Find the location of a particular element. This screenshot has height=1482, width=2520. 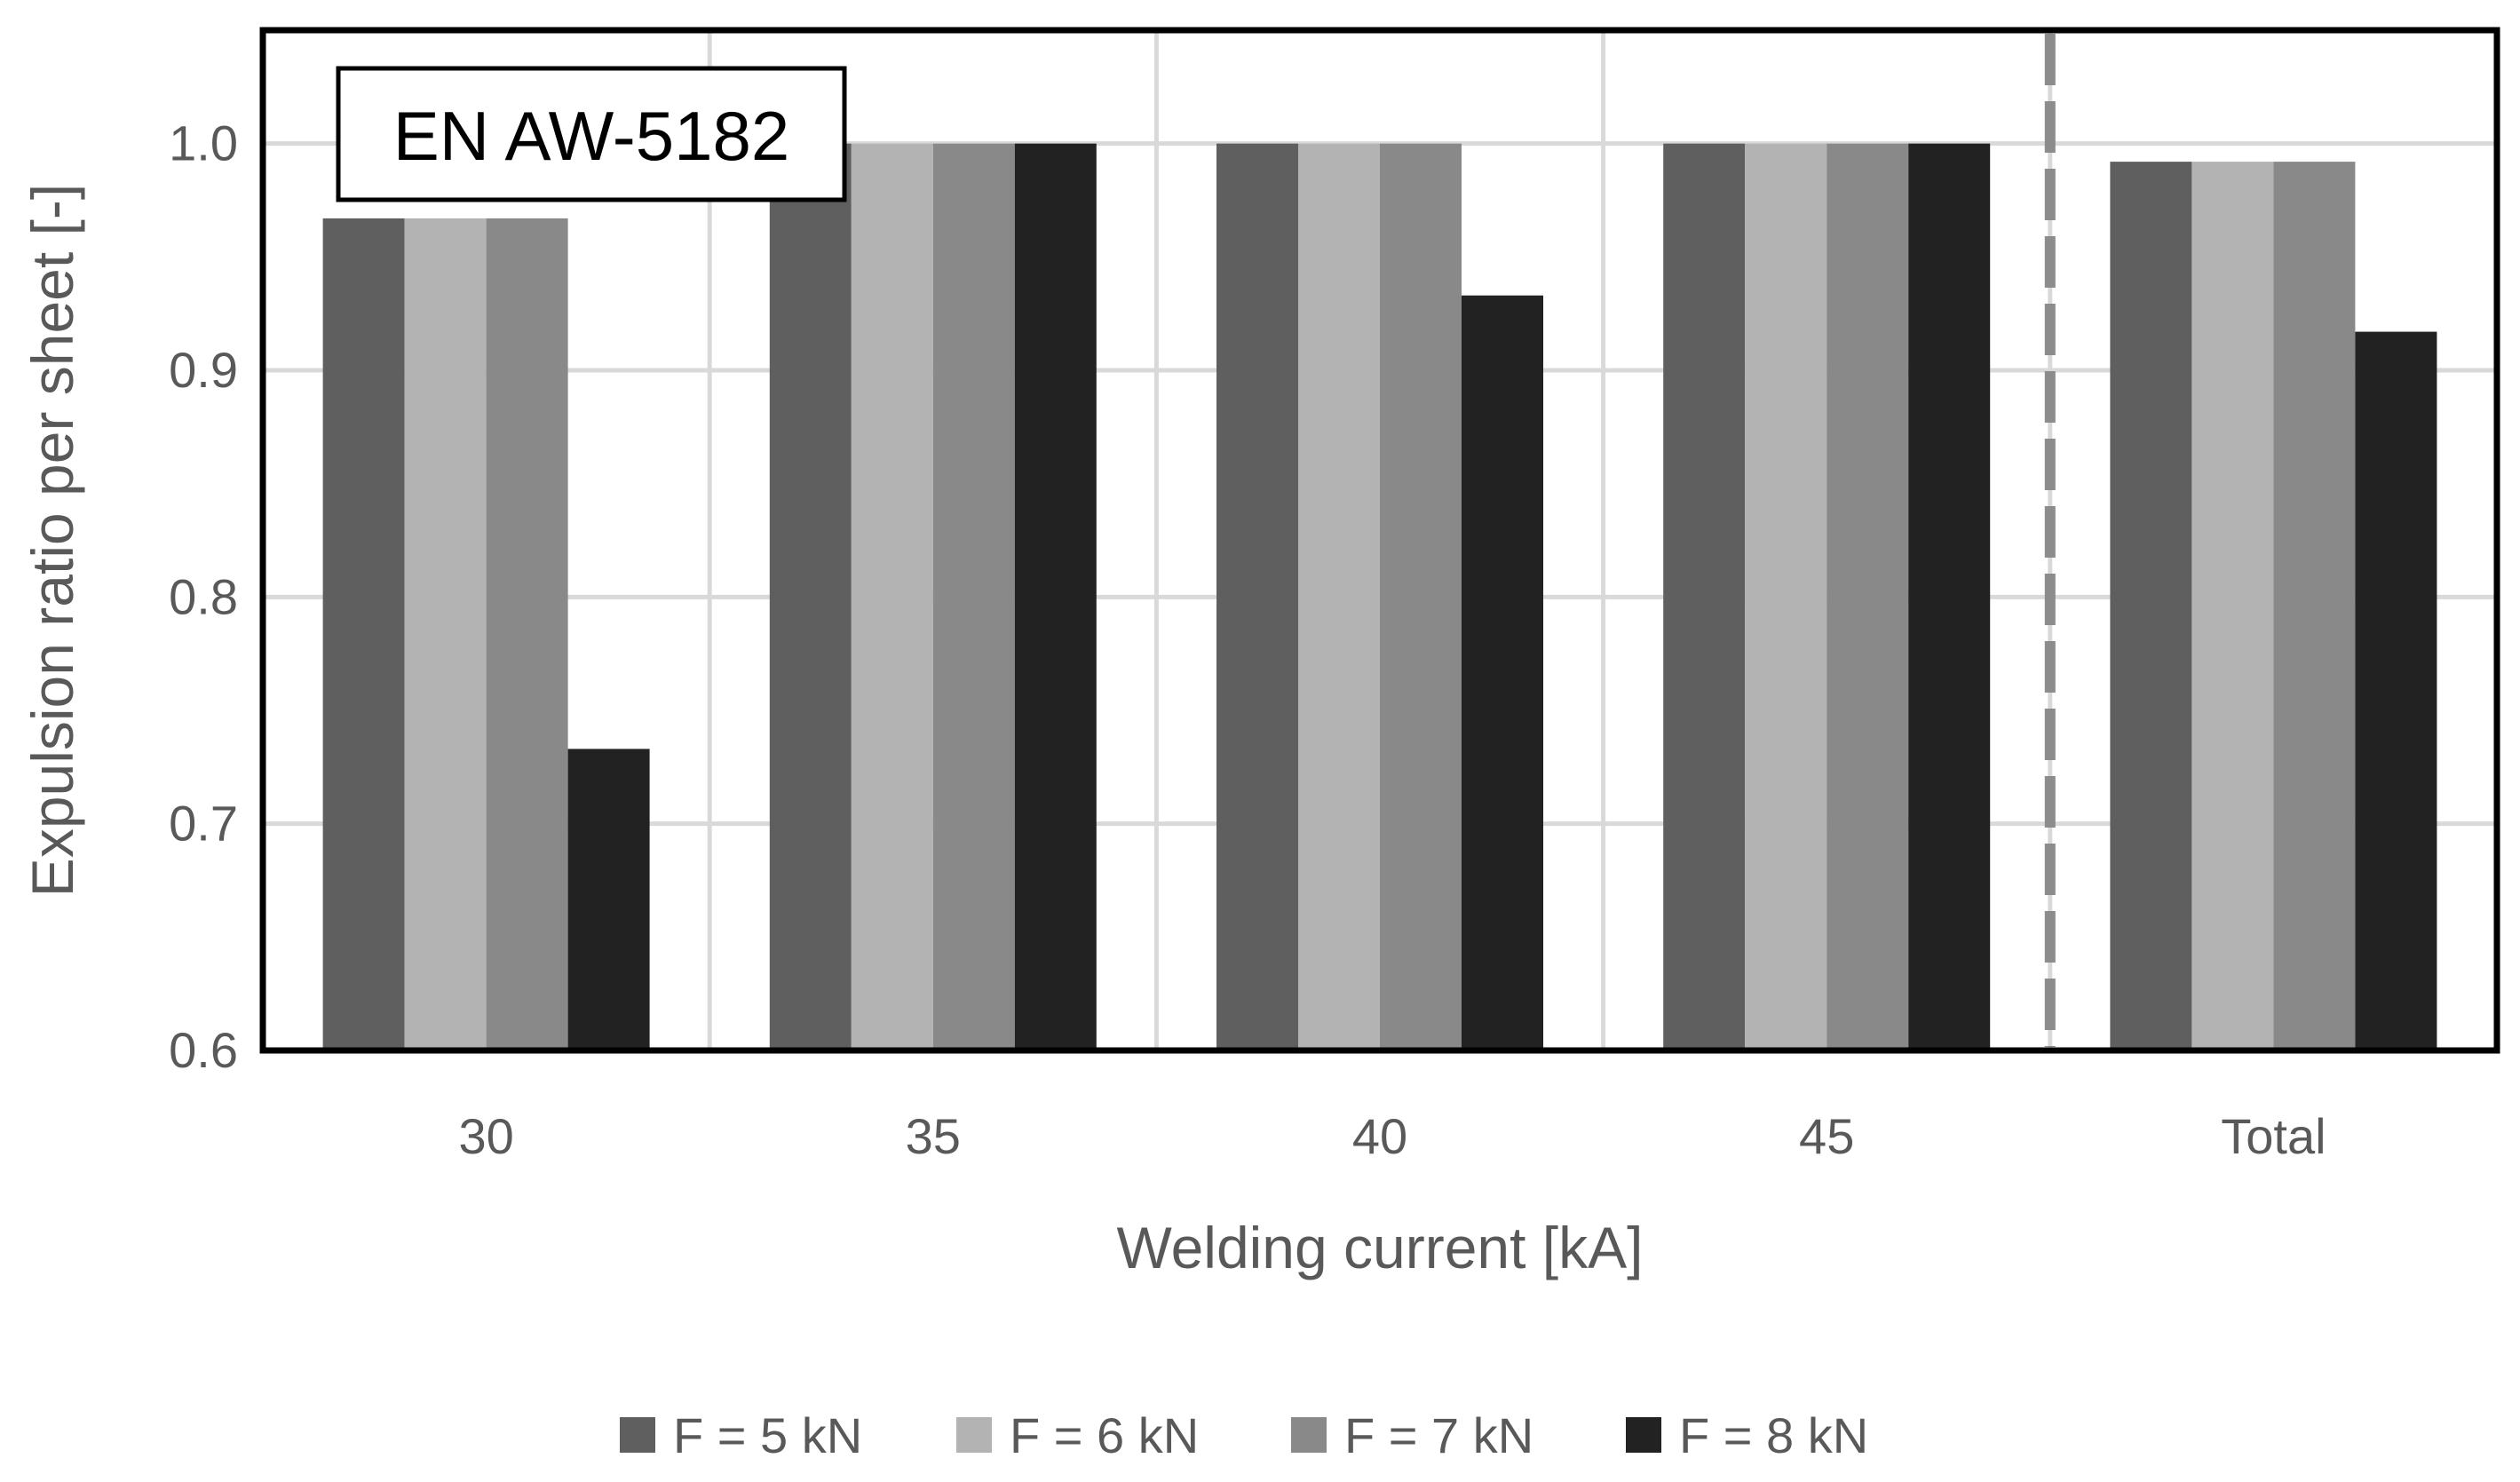

x-tick-label: Total is located at coordinates (2273, 1136).